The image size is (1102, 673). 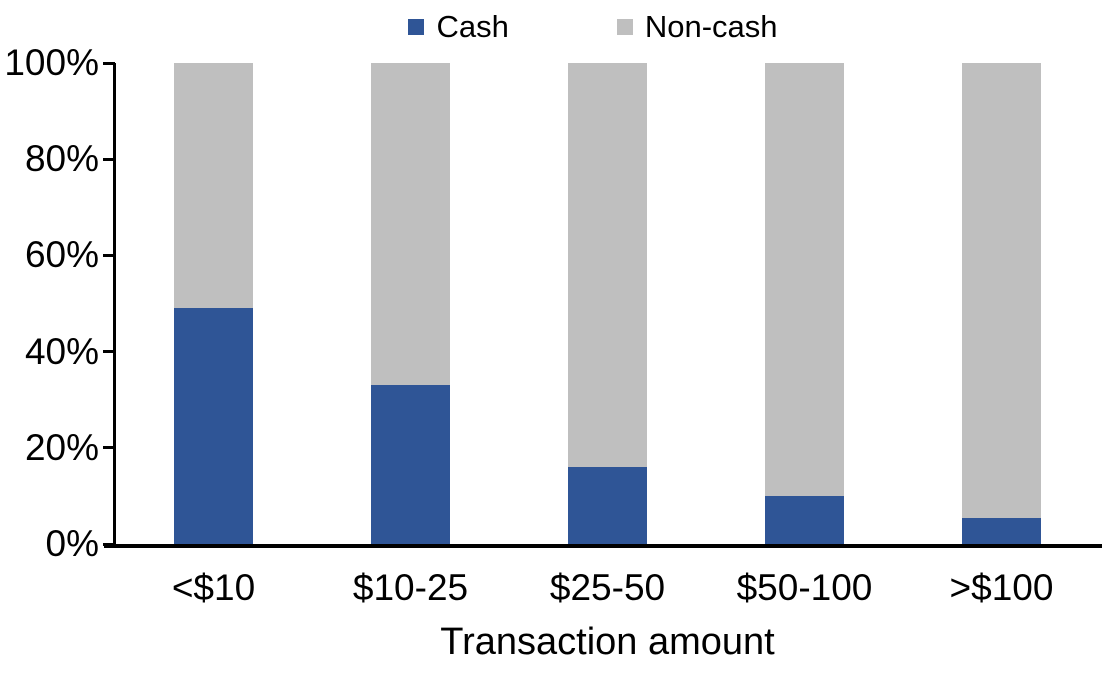 What do you see at coordinates (416, 27) in the screenshot?
I see `legend-swatch-cash-icon` at bounding box center [416, 27].